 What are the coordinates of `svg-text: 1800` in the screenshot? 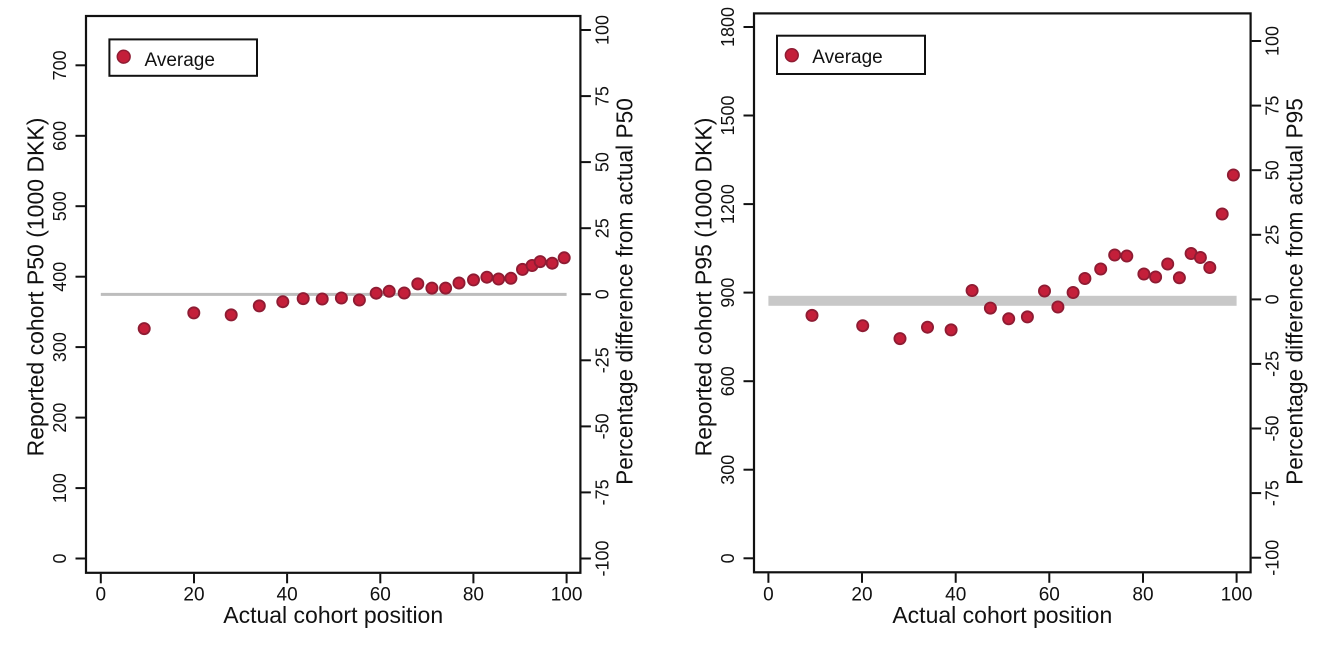 It's located at (728, 27).